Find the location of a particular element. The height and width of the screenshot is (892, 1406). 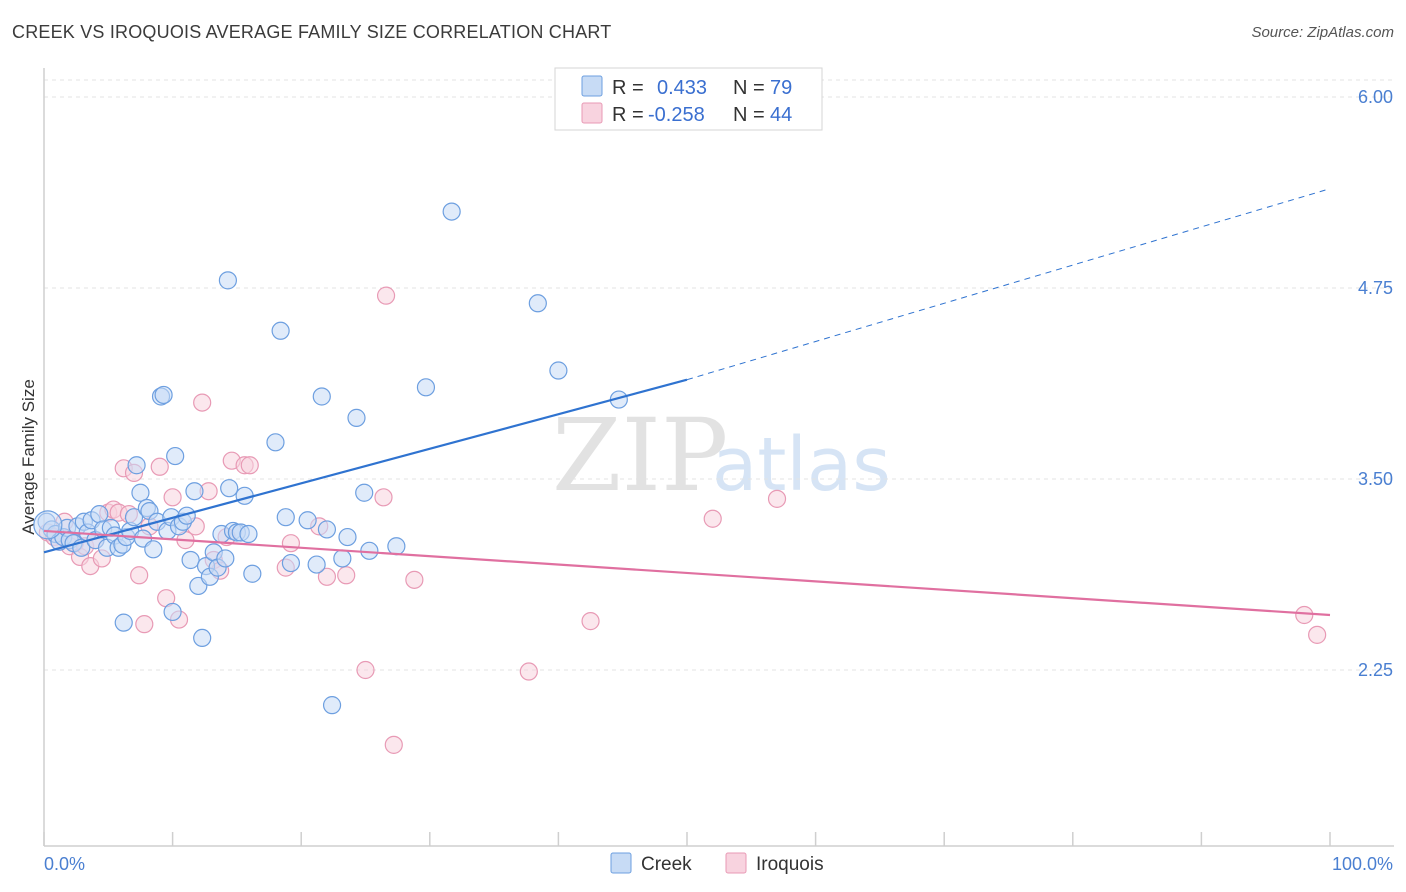

iroquois-n-value: 44 is located at coordinates (781, 115).